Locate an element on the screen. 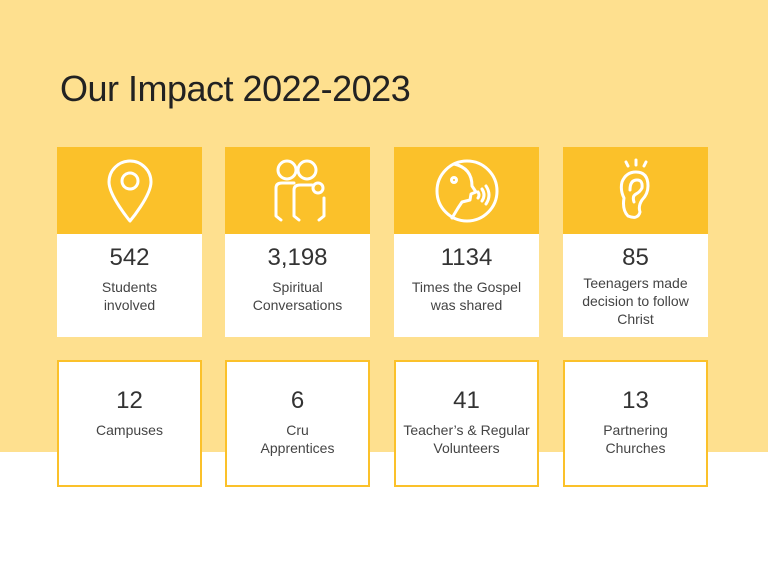 Image resolution: width=768 pixels, height=583 pixels. stat-value: 6 is located at coordinates (297, 400).